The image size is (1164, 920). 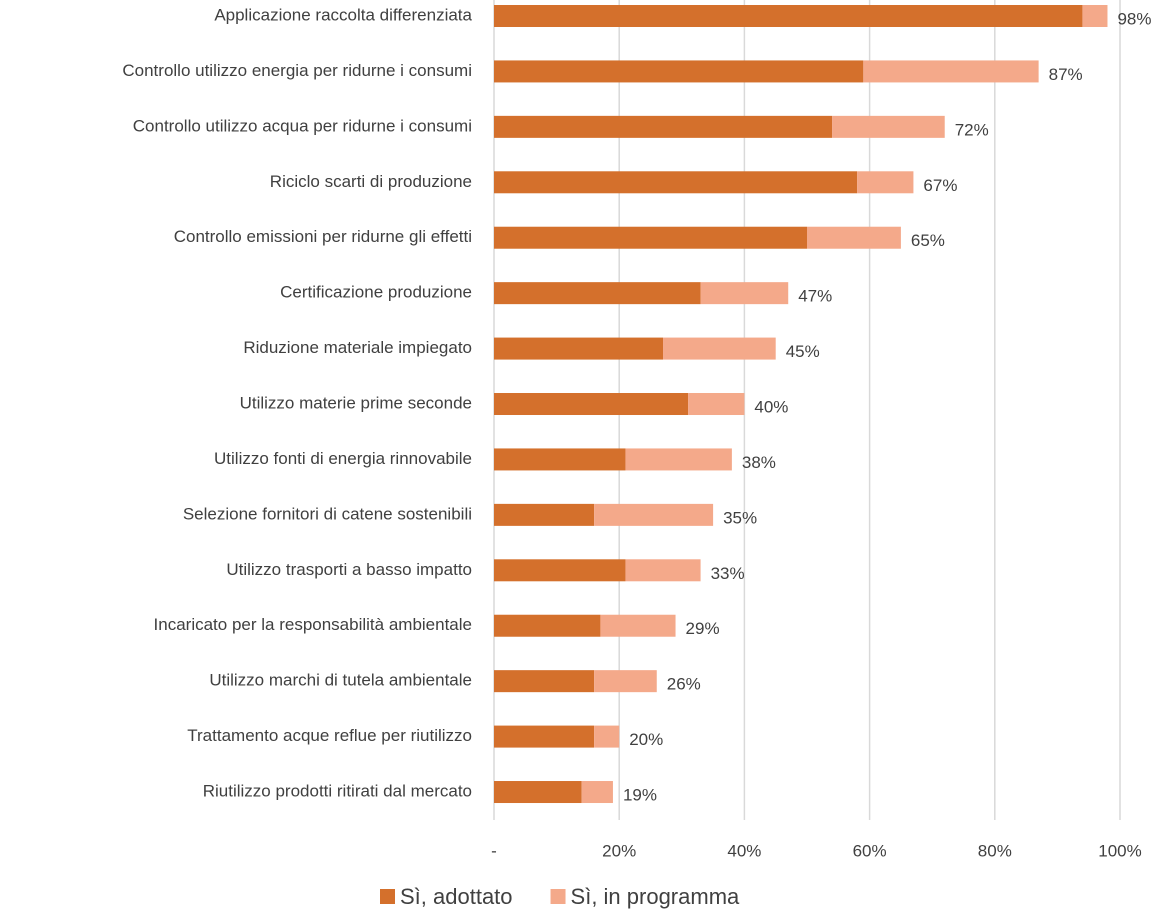 I want to click on y-tick-label: Riciclo scarti di produzione, so click(x=371, y=181).